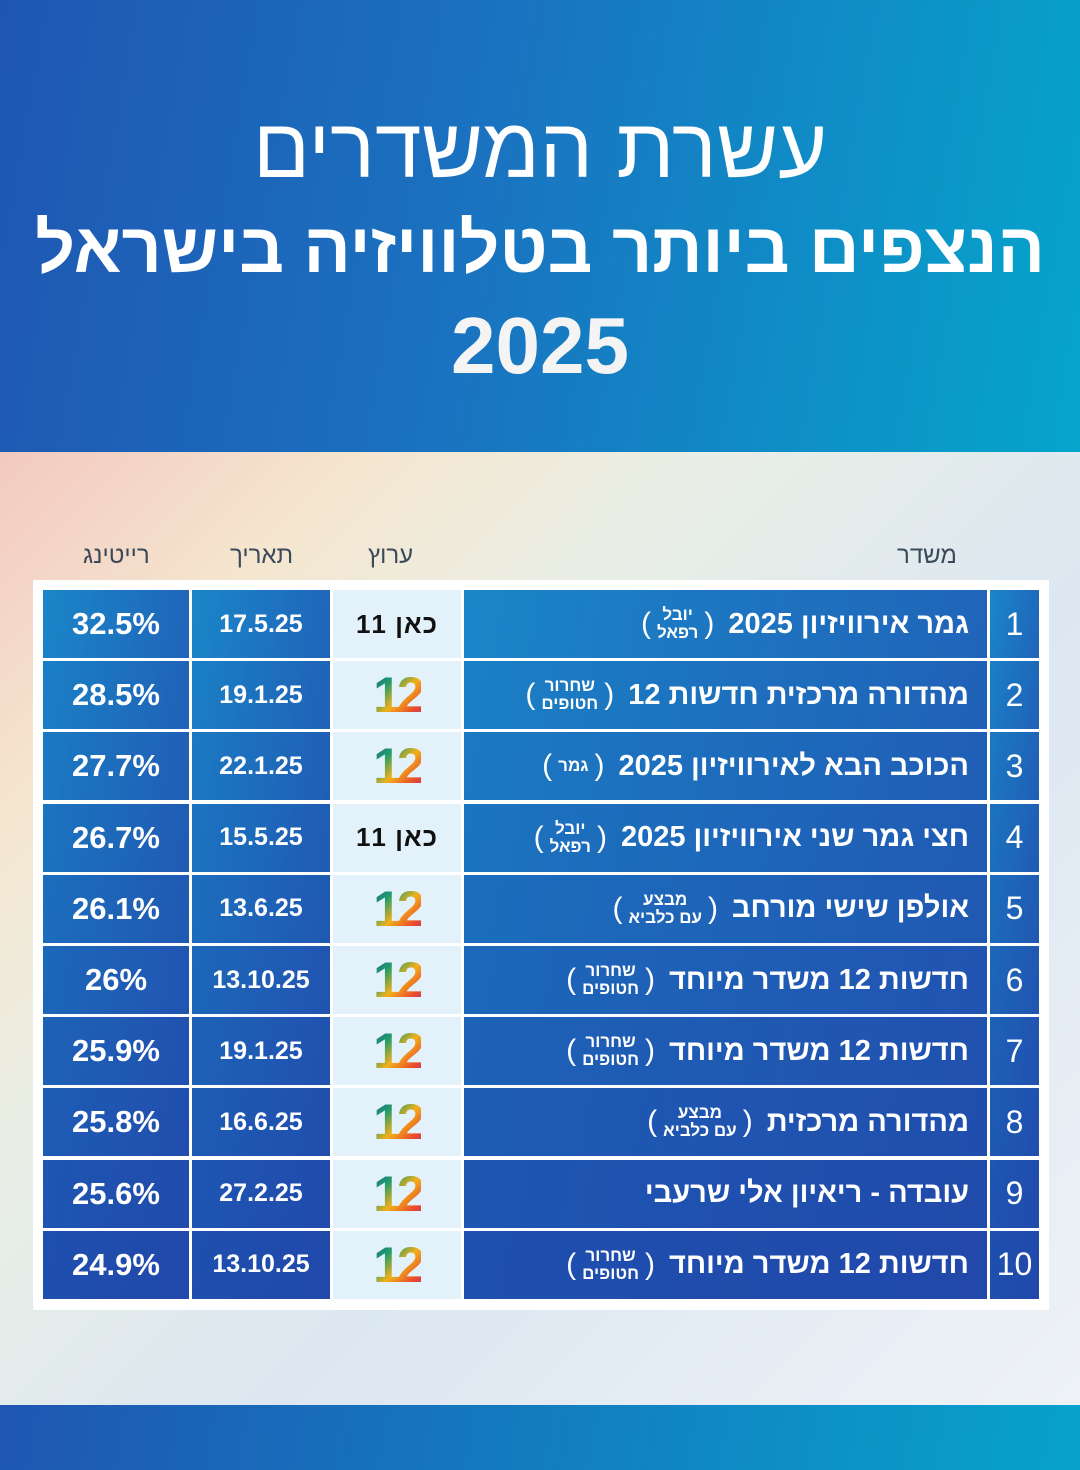 This screenshot has width=1080, height=1470. What do you see at coordinates (1014, 837) in the screenshot?
I see `rank-cell: 4` at bounding box center [1014, 837].